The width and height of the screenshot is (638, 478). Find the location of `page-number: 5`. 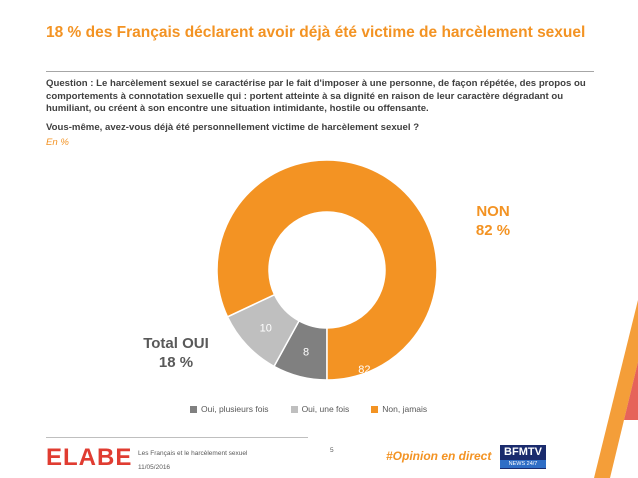

page-number: 5 is located at coordinates (332, 450).